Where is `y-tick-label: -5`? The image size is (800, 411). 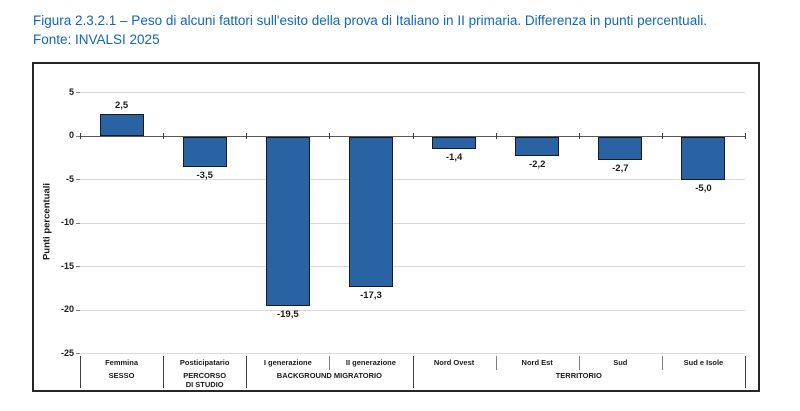
y-tick-label: -5 is located at coordinates (69, 178).